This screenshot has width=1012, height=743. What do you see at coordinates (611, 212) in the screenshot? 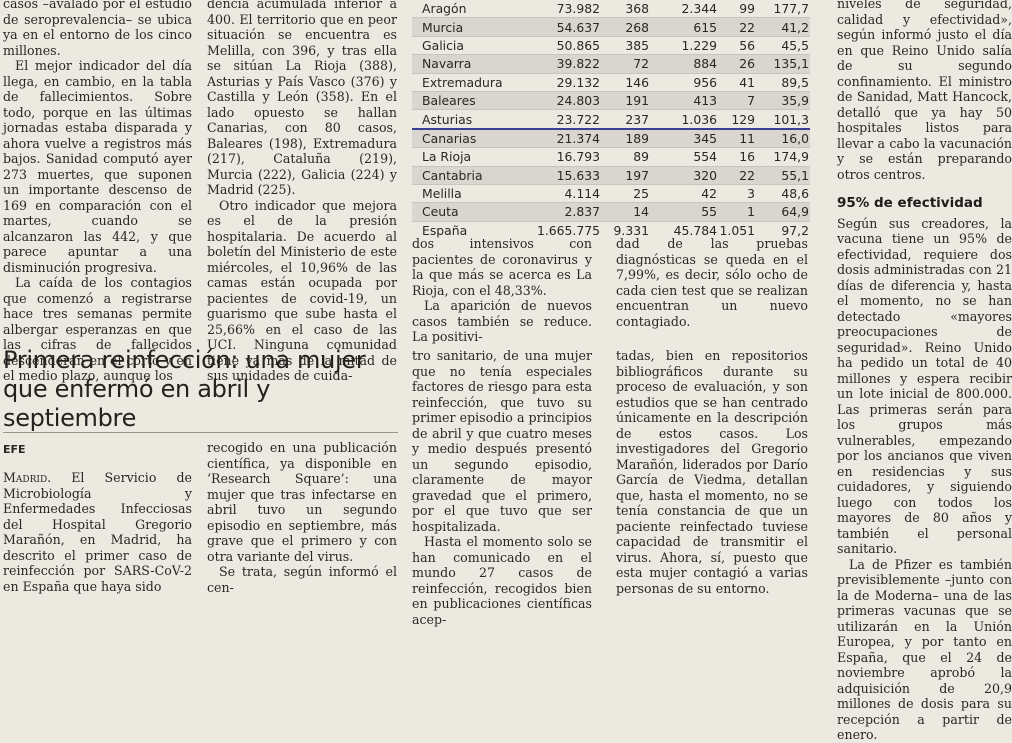
I see `table-row: Ceuta 2.837 14 55 1 64,9` at bounding box center [611, 212].